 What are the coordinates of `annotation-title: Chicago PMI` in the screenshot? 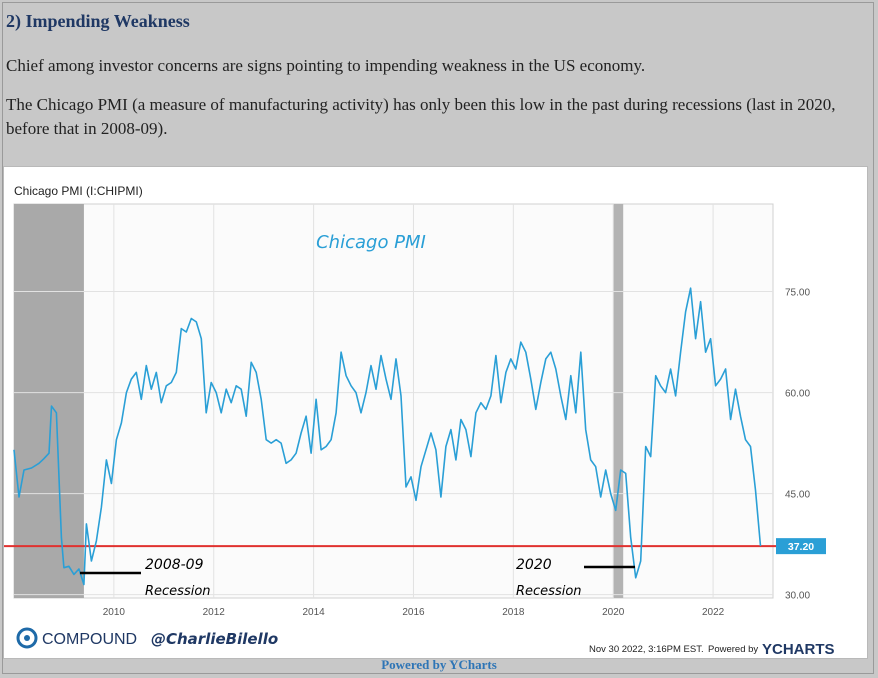 It's located at (371, 242).